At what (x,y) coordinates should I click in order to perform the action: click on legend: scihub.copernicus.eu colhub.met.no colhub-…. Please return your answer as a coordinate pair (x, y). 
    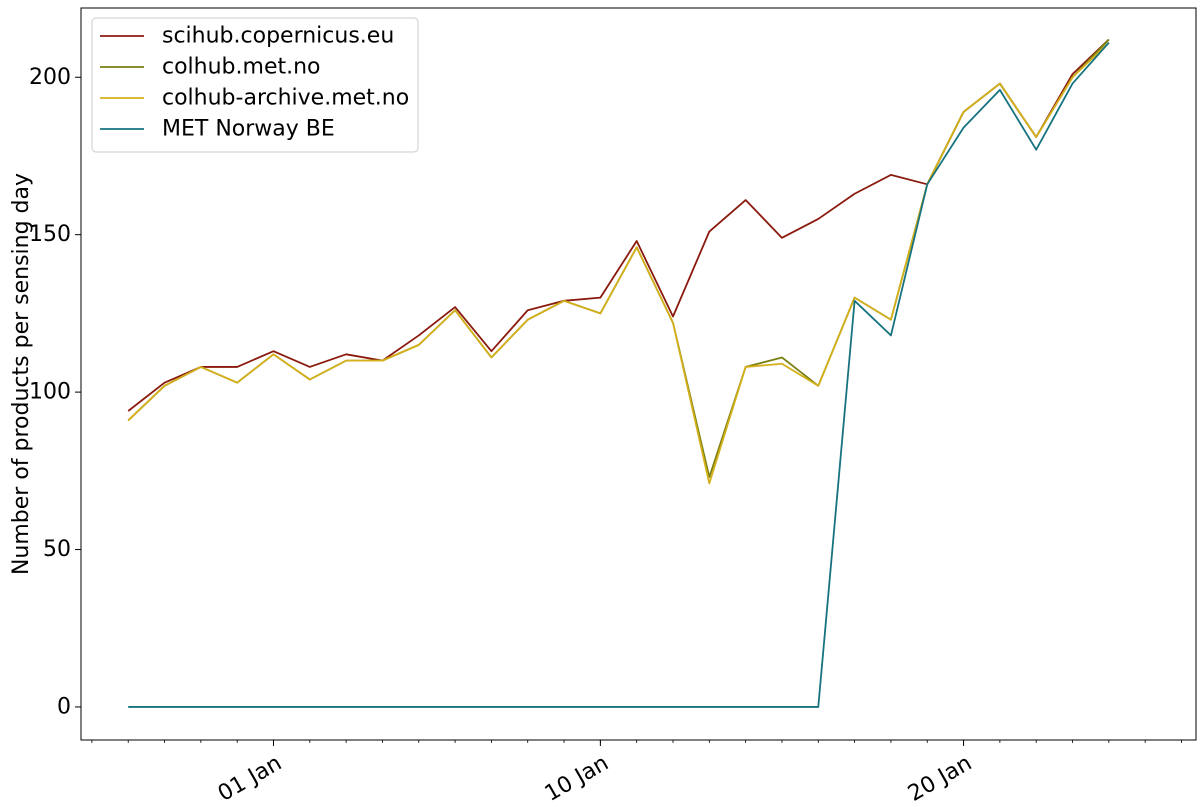
    Looking at the image, I should click on (255, 85).